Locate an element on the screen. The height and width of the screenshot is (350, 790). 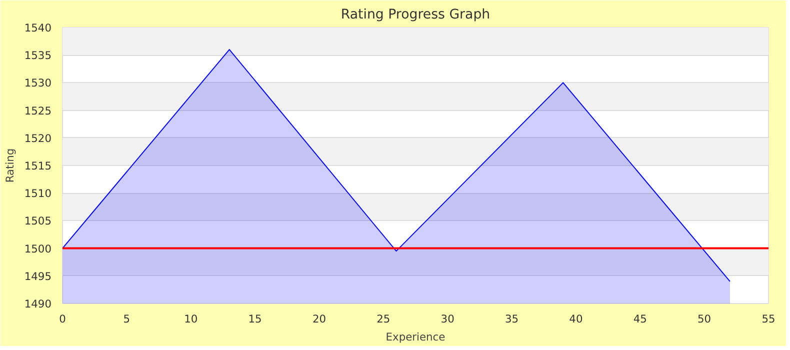
x-tick-label: 50 is located at coordinates (705, 319).